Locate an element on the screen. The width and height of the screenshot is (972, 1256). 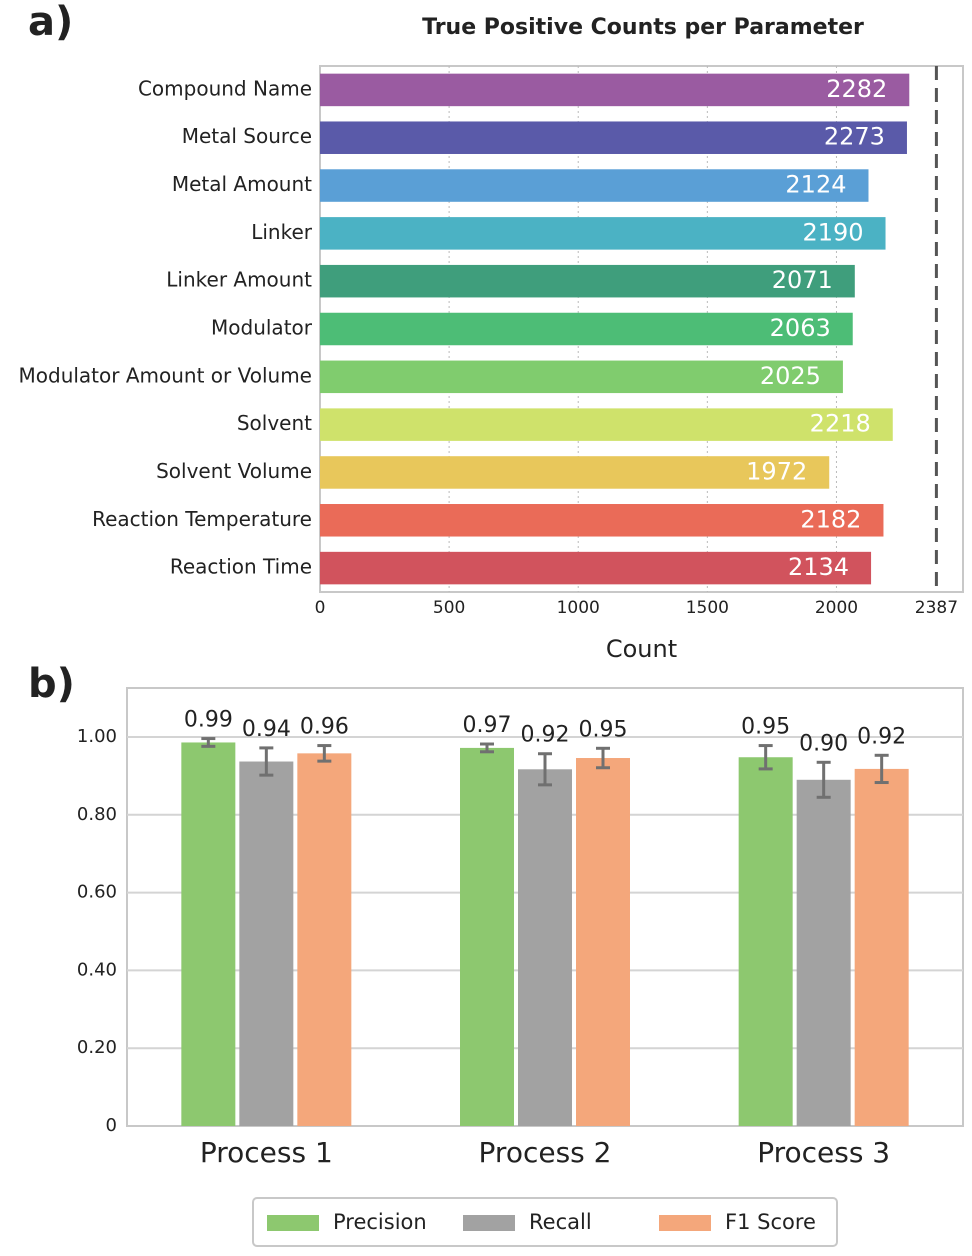
bar-value-label: 2071 is located at coordinates (802, 280).